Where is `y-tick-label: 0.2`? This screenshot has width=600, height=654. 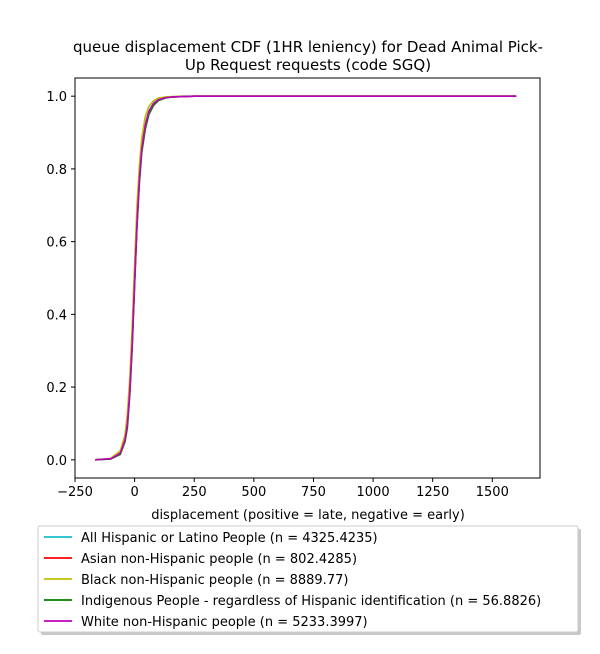
y-tick-label: 0.2 is located at coordinates (56, 388).